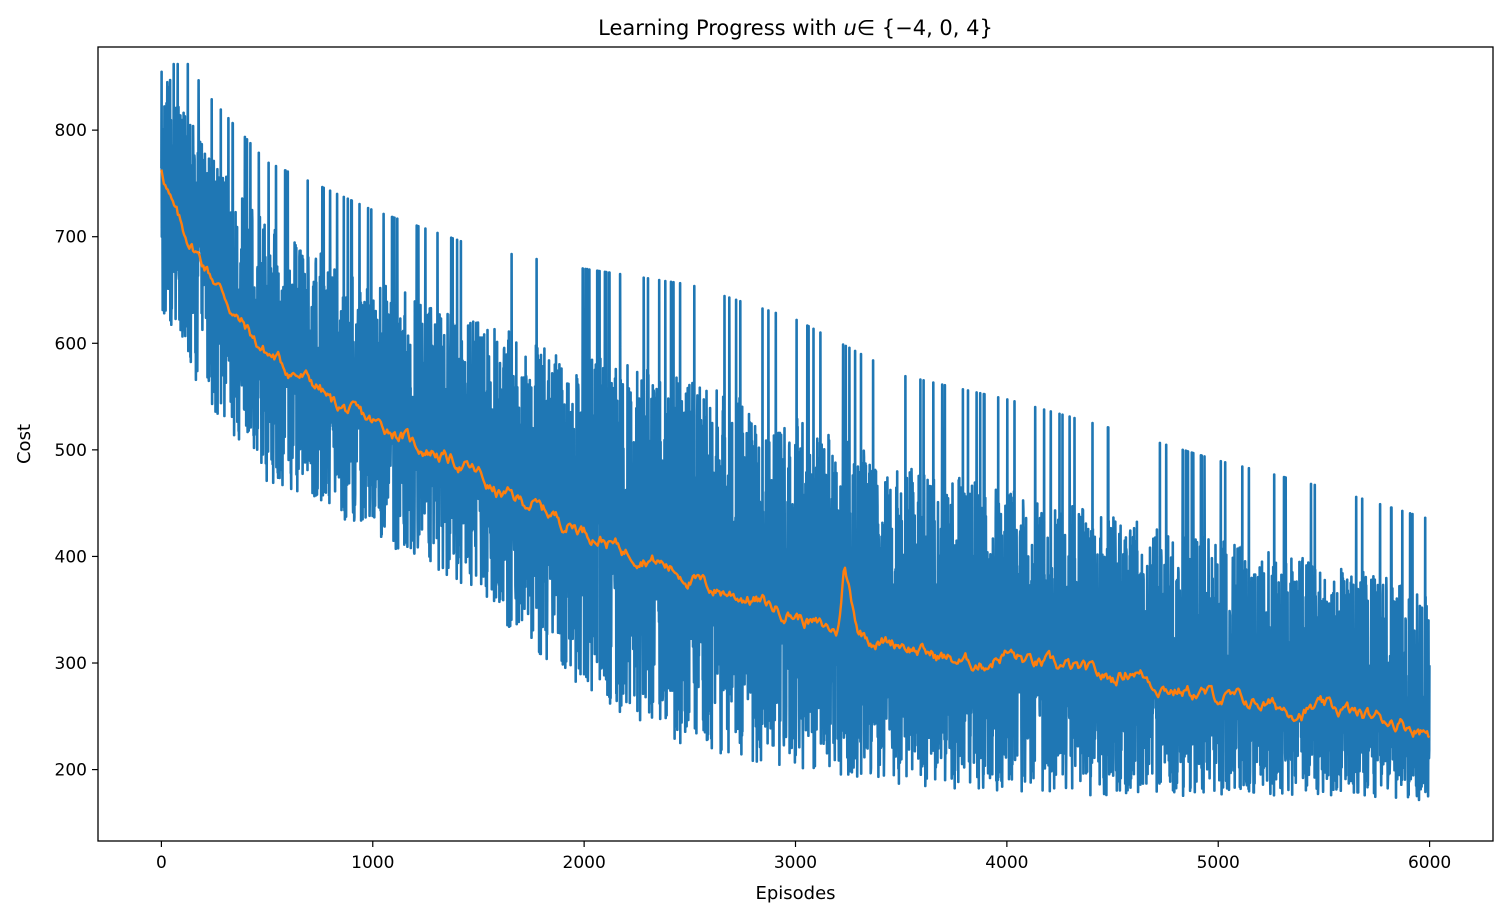 The width and height of the screenshot is (1507, 923). I want to click on x-tick-label: 0, so click(161, 863).